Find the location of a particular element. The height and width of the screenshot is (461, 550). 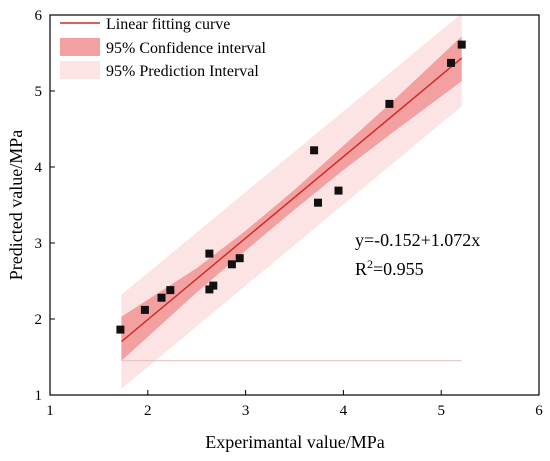

r-squared-value: =0.955 is located at coordinates (398, 269).